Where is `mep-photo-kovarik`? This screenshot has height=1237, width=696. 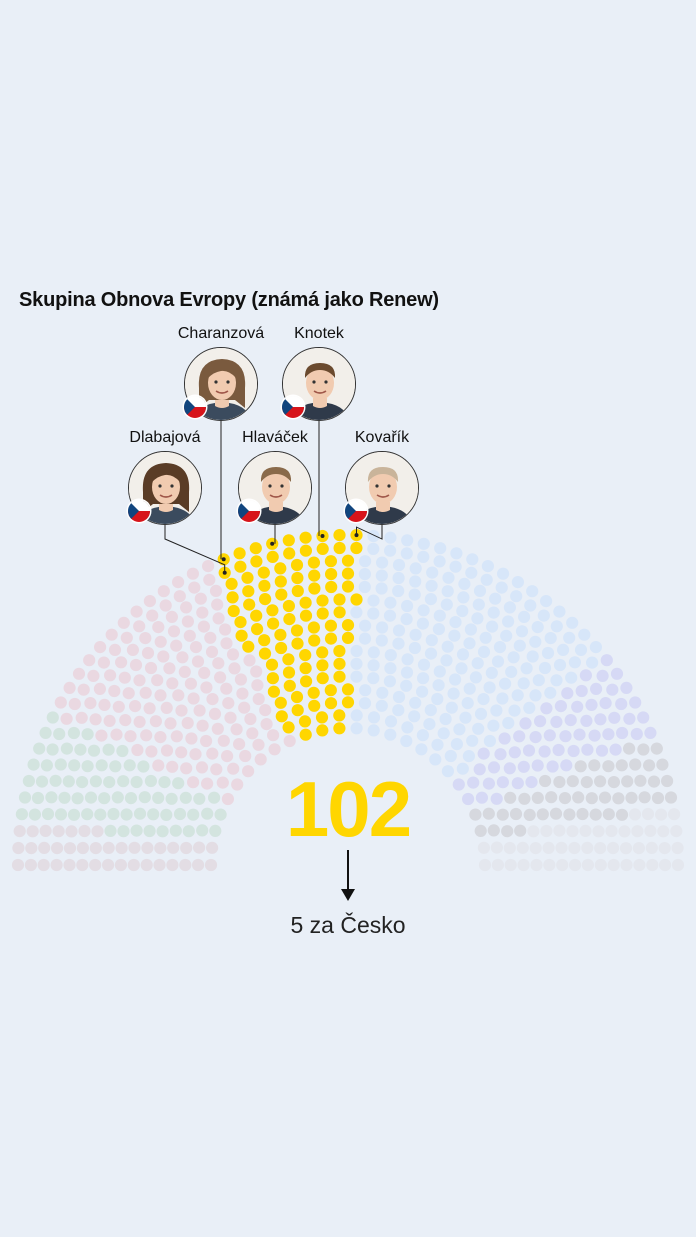 mep-photo-kovarik is located at coordinates (382, 488).